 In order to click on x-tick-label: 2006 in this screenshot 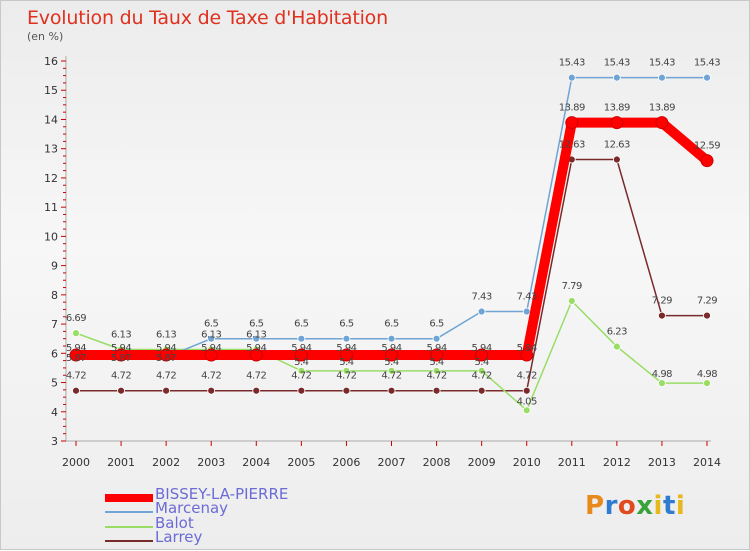, I will do `click(346, 462)`.